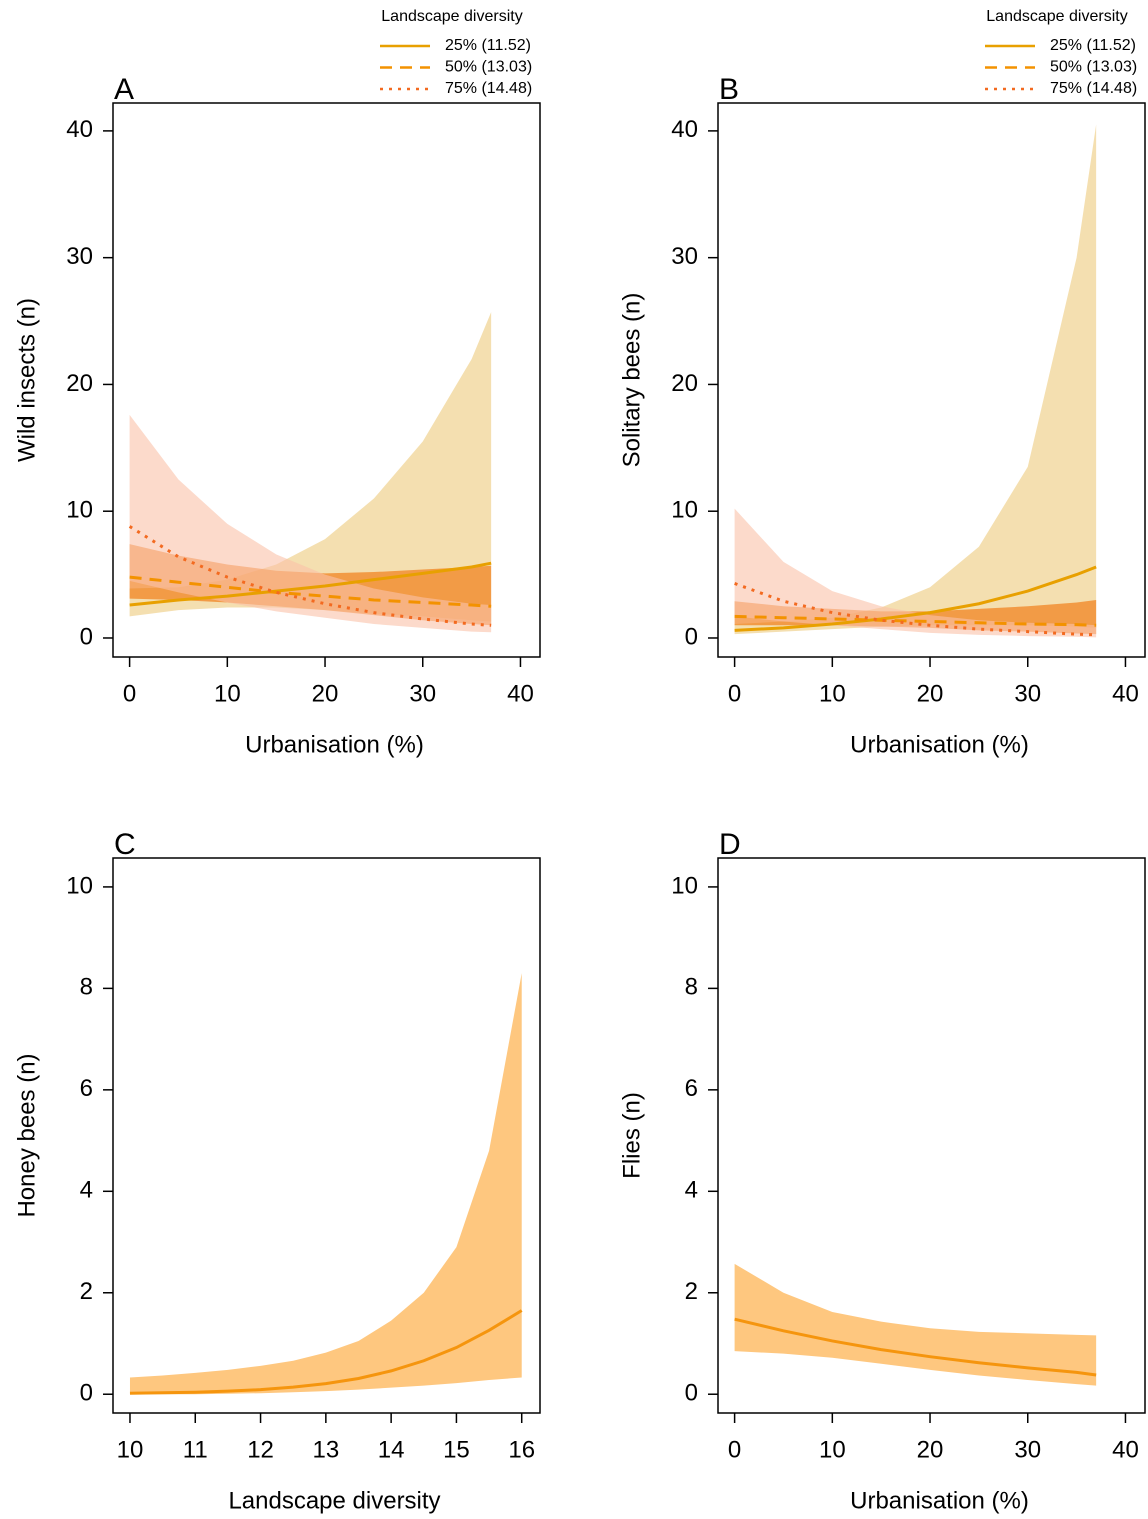 This screenshot has width=1148, height=1519. I want to click on x-tick-label: 13, so click(325, 1449).